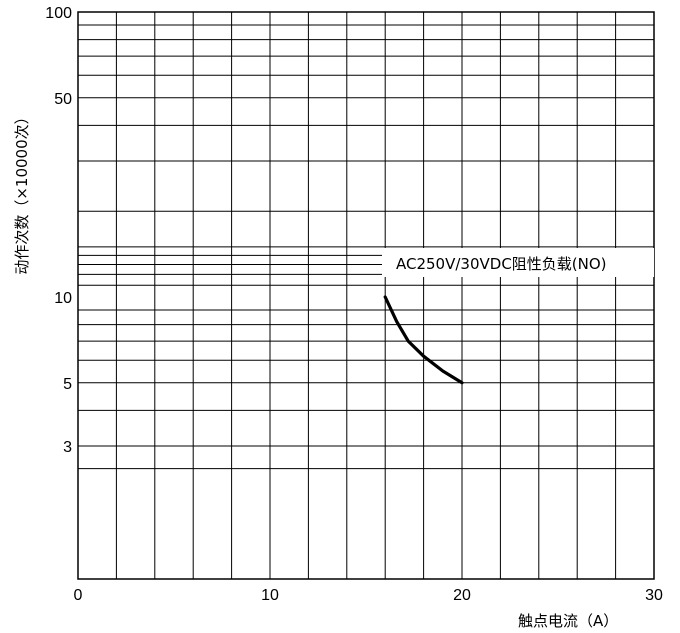  I want to click on x-tick-labels: 0 10 20 30, so click(368, 595).